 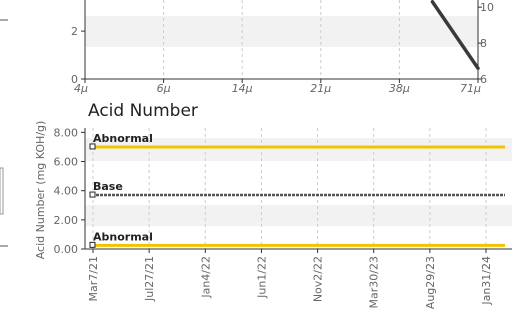 What do you see at coordinates (66, 162) in the screenshot?
I see `bottom-y-tick-label: 6.00` at bounding box center [66, 162].